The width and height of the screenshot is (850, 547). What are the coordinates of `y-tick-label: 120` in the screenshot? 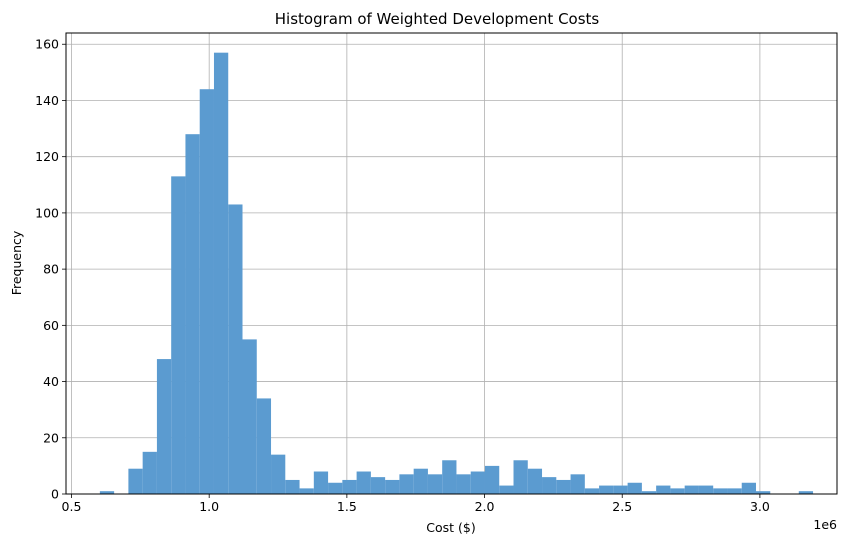 It's located at (47, 156).